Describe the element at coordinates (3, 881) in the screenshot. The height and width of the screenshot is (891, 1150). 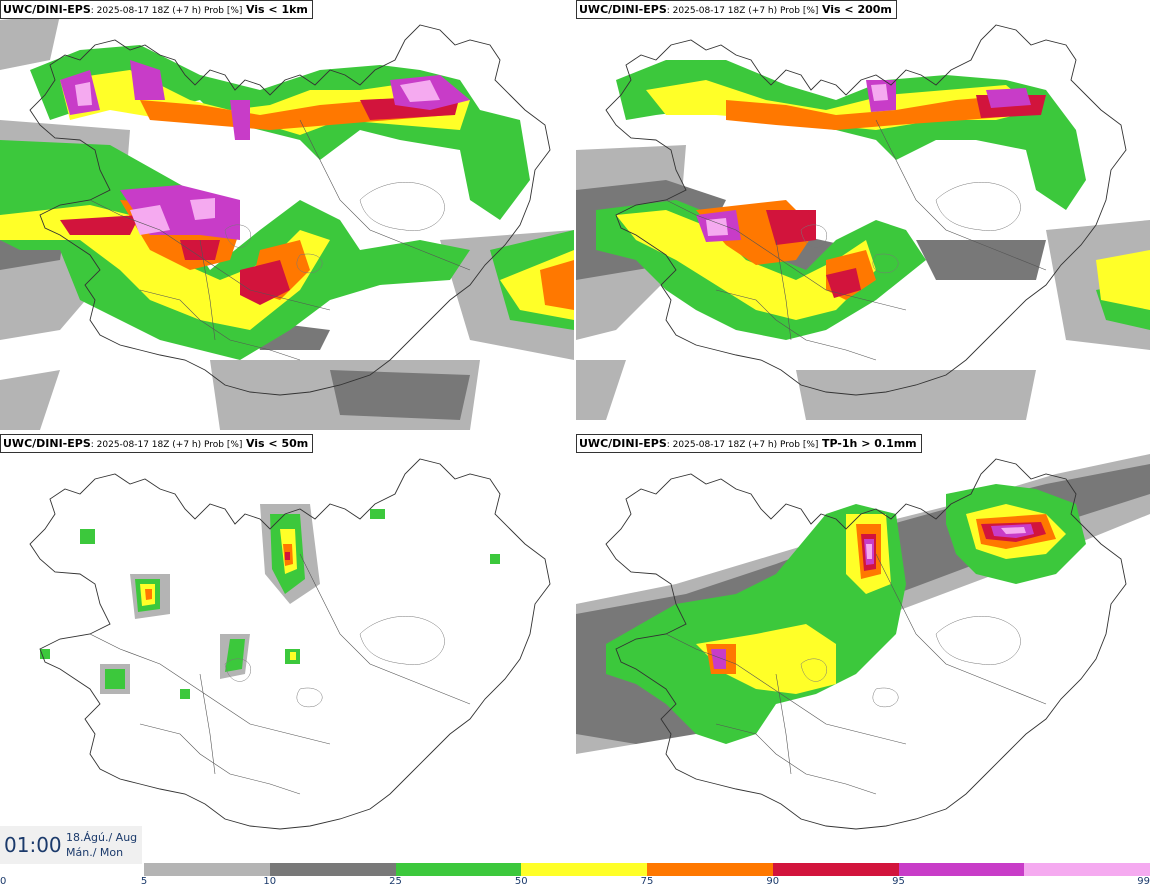
I see `colorbar-tick-label: 0` at that location.